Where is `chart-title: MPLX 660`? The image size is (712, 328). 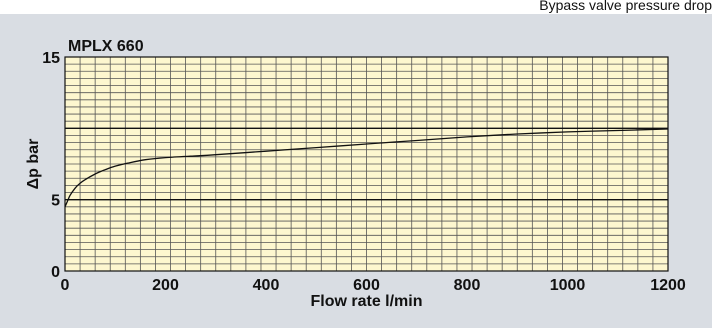 chart-title: MPLX 660 is located at coordinates (106, 46).